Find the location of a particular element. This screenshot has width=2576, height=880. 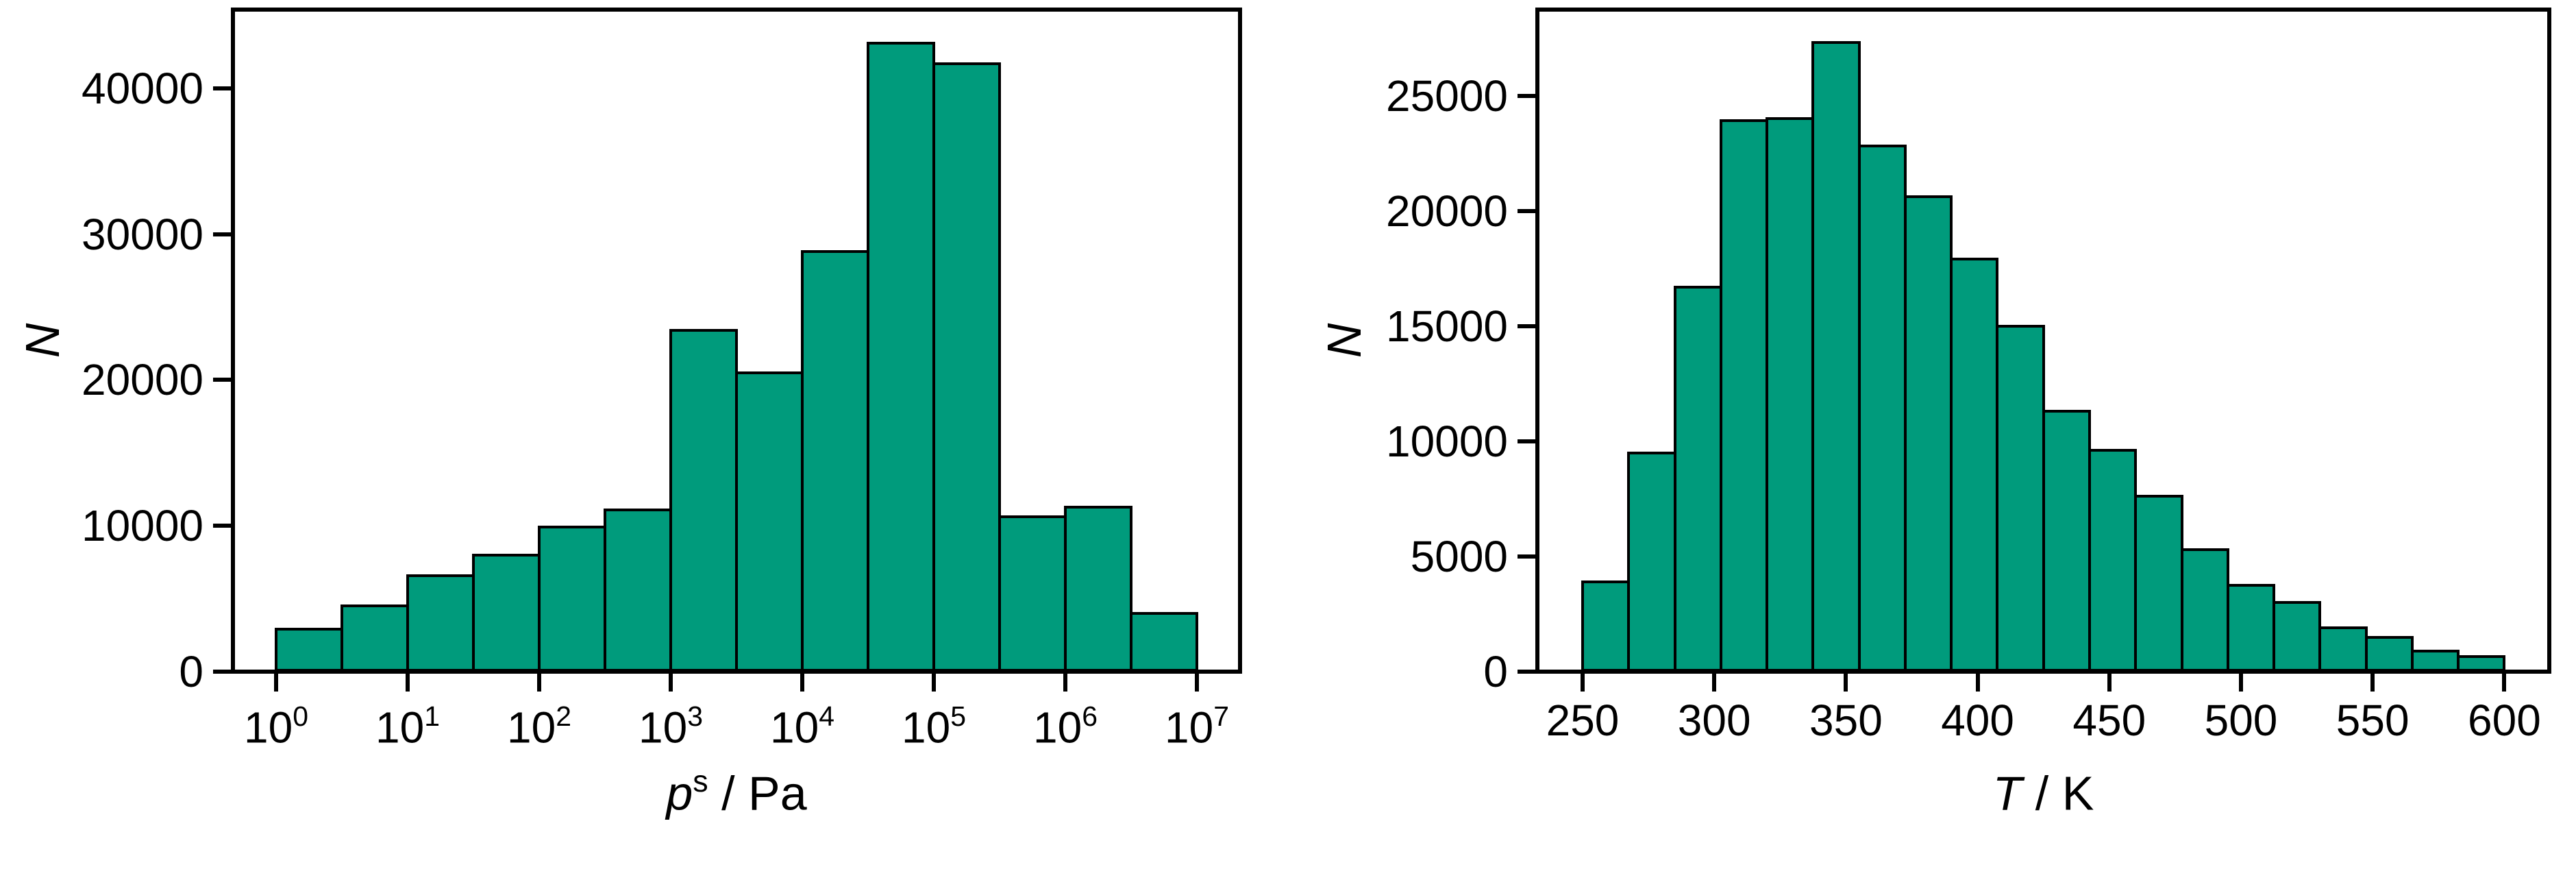

x-axis-variable: T is located at coordinates (2007, 793).